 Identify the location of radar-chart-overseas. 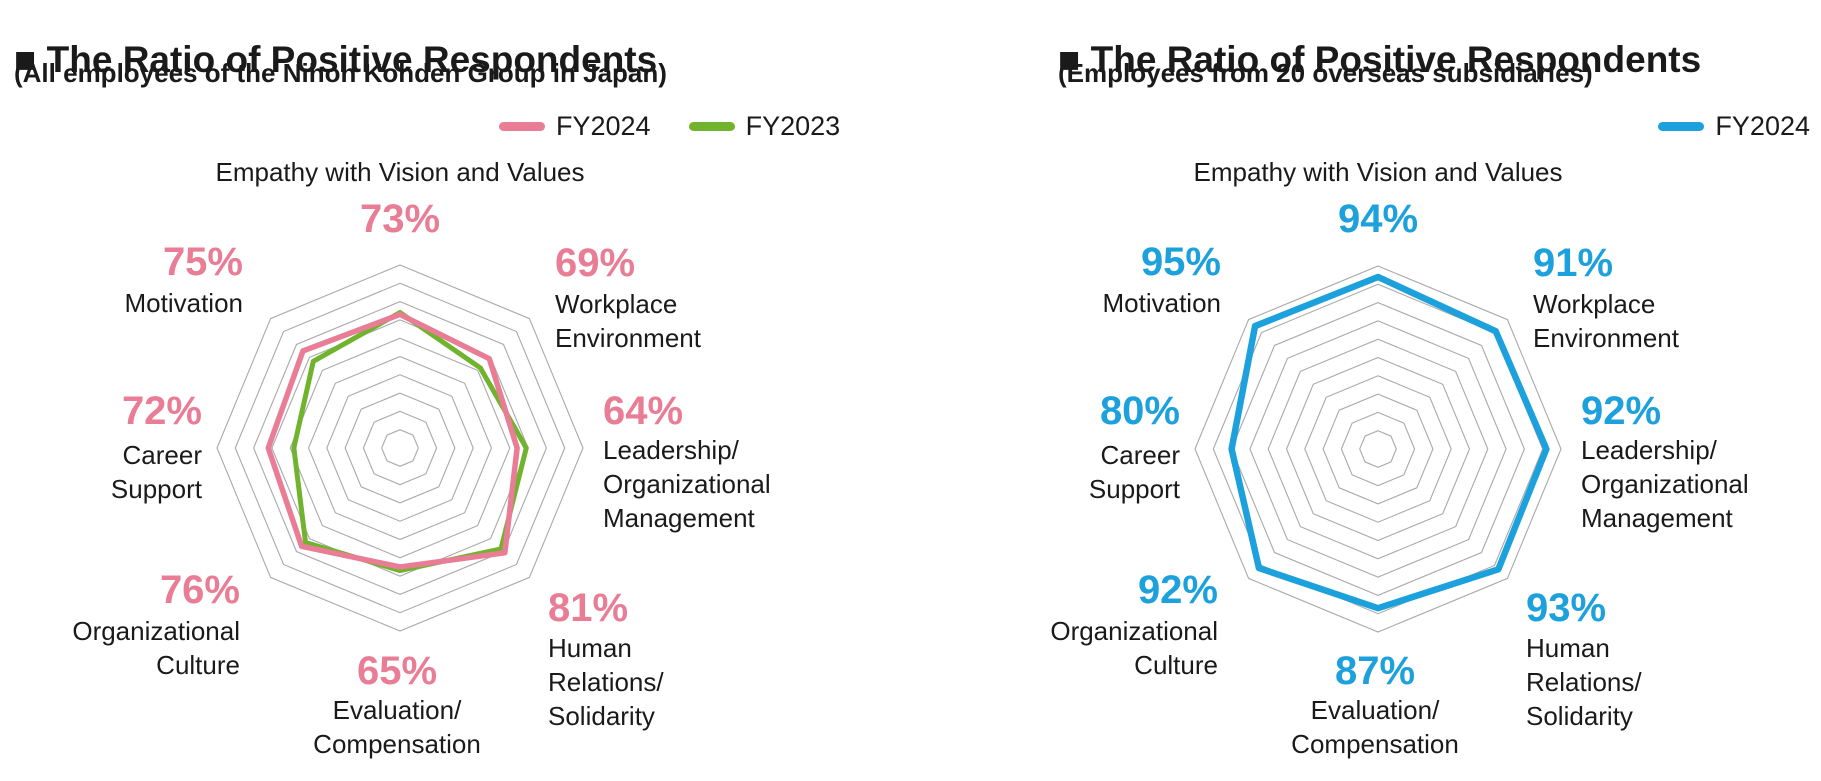
(1378, 451).